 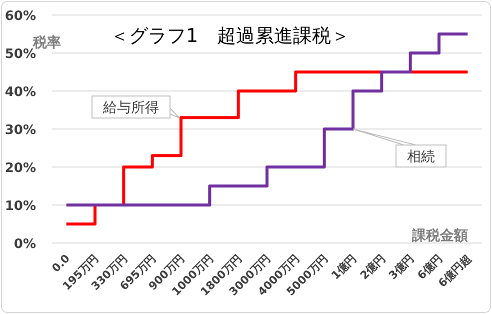 What do you see at coordinates (20, 168) in the screenshot?
I see `y-tick-label: 20%` at bounding box center [20, 168].